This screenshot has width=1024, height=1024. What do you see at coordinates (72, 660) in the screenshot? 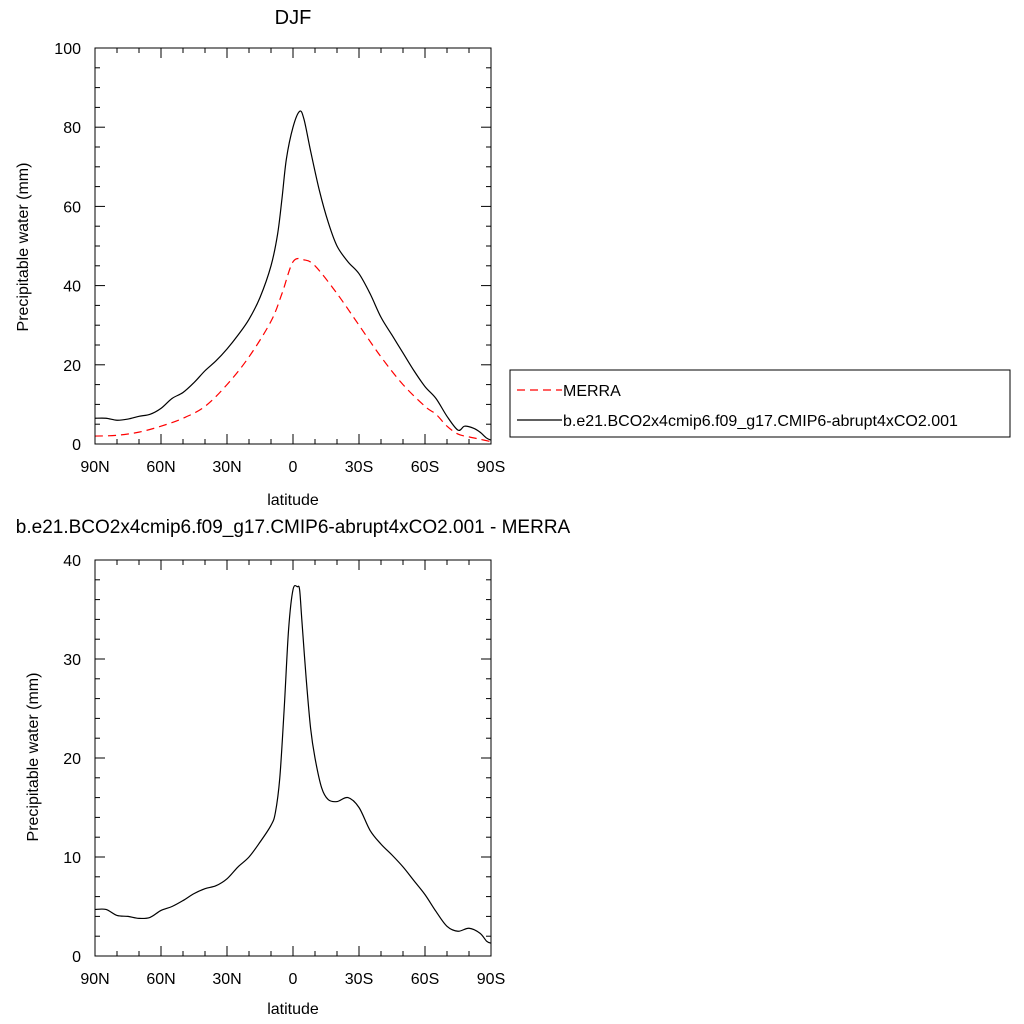
I see `panel-2-y-tick-label: 30` at bounding box center [72, 660].